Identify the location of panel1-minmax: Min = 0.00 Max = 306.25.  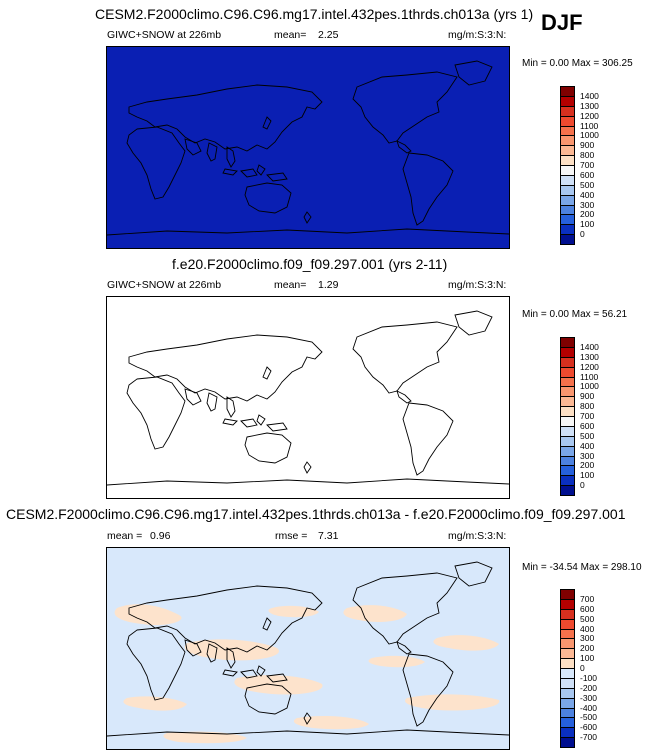
(577, 63).